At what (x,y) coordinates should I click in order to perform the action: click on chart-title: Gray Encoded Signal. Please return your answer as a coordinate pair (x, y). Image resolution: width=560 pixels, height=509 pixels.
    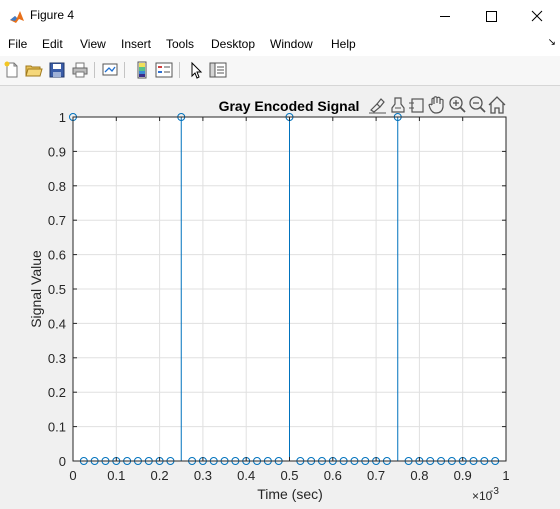
    Looking at the image, I should click on (289, 106).